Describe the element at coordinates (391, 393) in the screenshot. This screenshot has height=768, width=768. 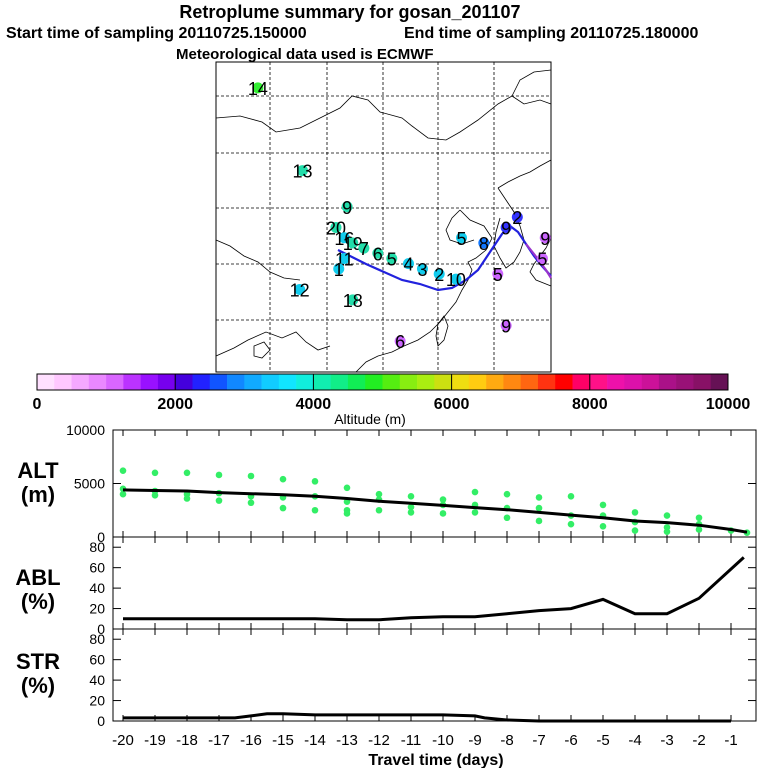
I see `colorbar-ticks: 0 2000 4000 6000 8000 10000` at that location.